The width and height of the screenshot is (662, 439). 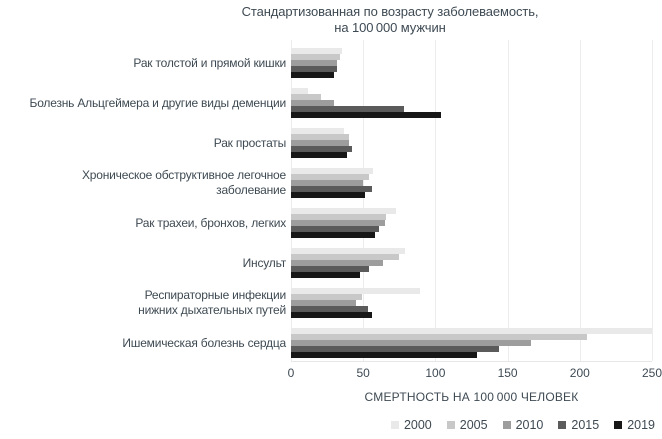 I want to click on legend-swatch-2010, so click(x=506, y=425).